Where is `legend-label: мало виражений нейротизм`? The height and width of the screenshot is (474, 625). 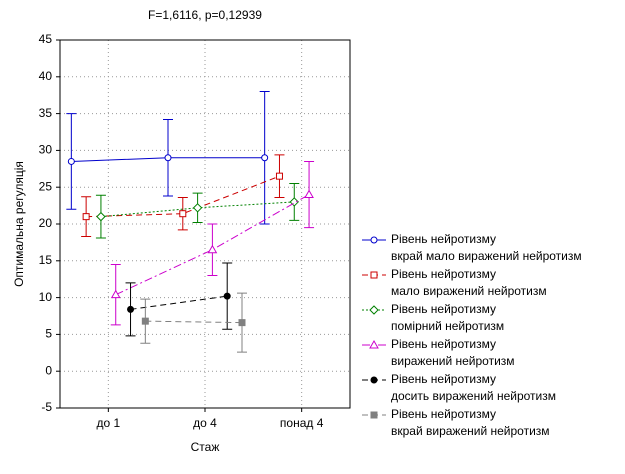 legend-label: мало виражений нейротизм is located at coordinates (469, 291).